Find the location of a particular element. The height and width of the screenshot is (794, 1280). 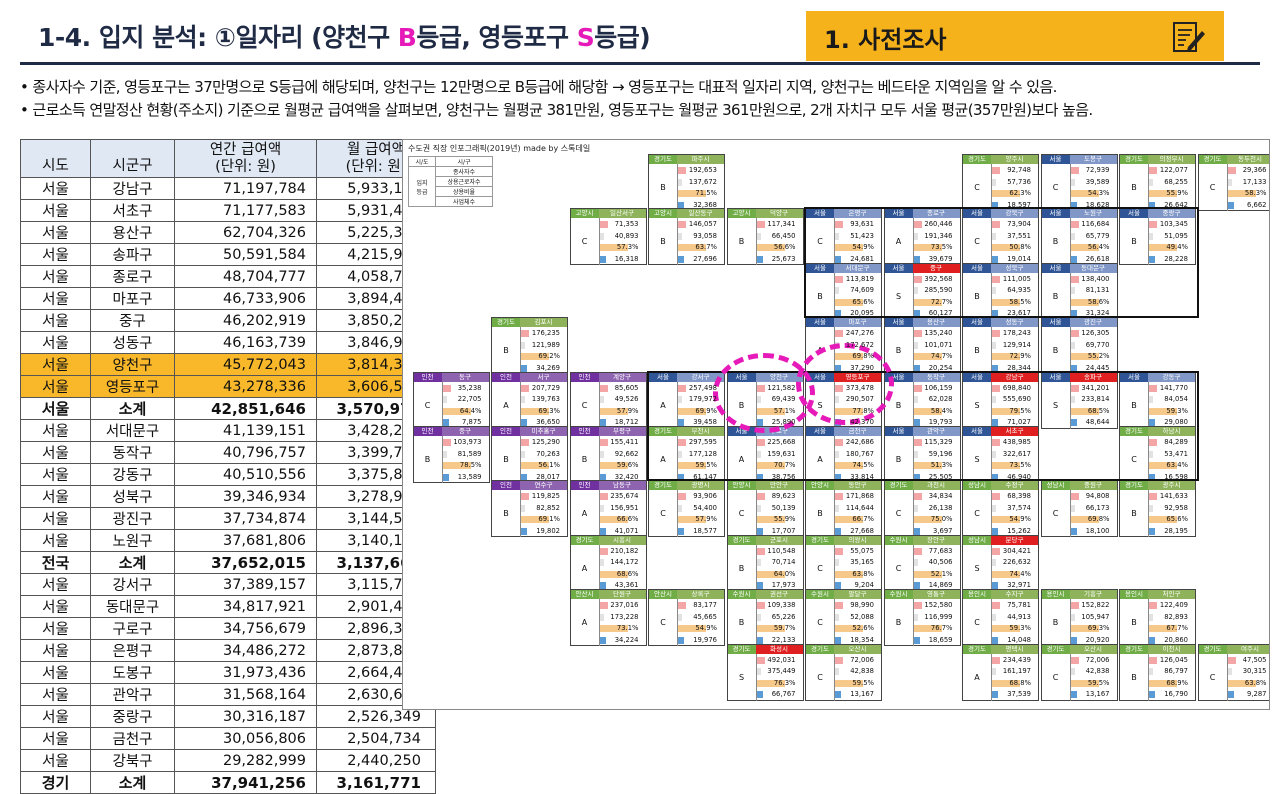

regular-employee-count: 121,989 is located at coordinates (543, 346).